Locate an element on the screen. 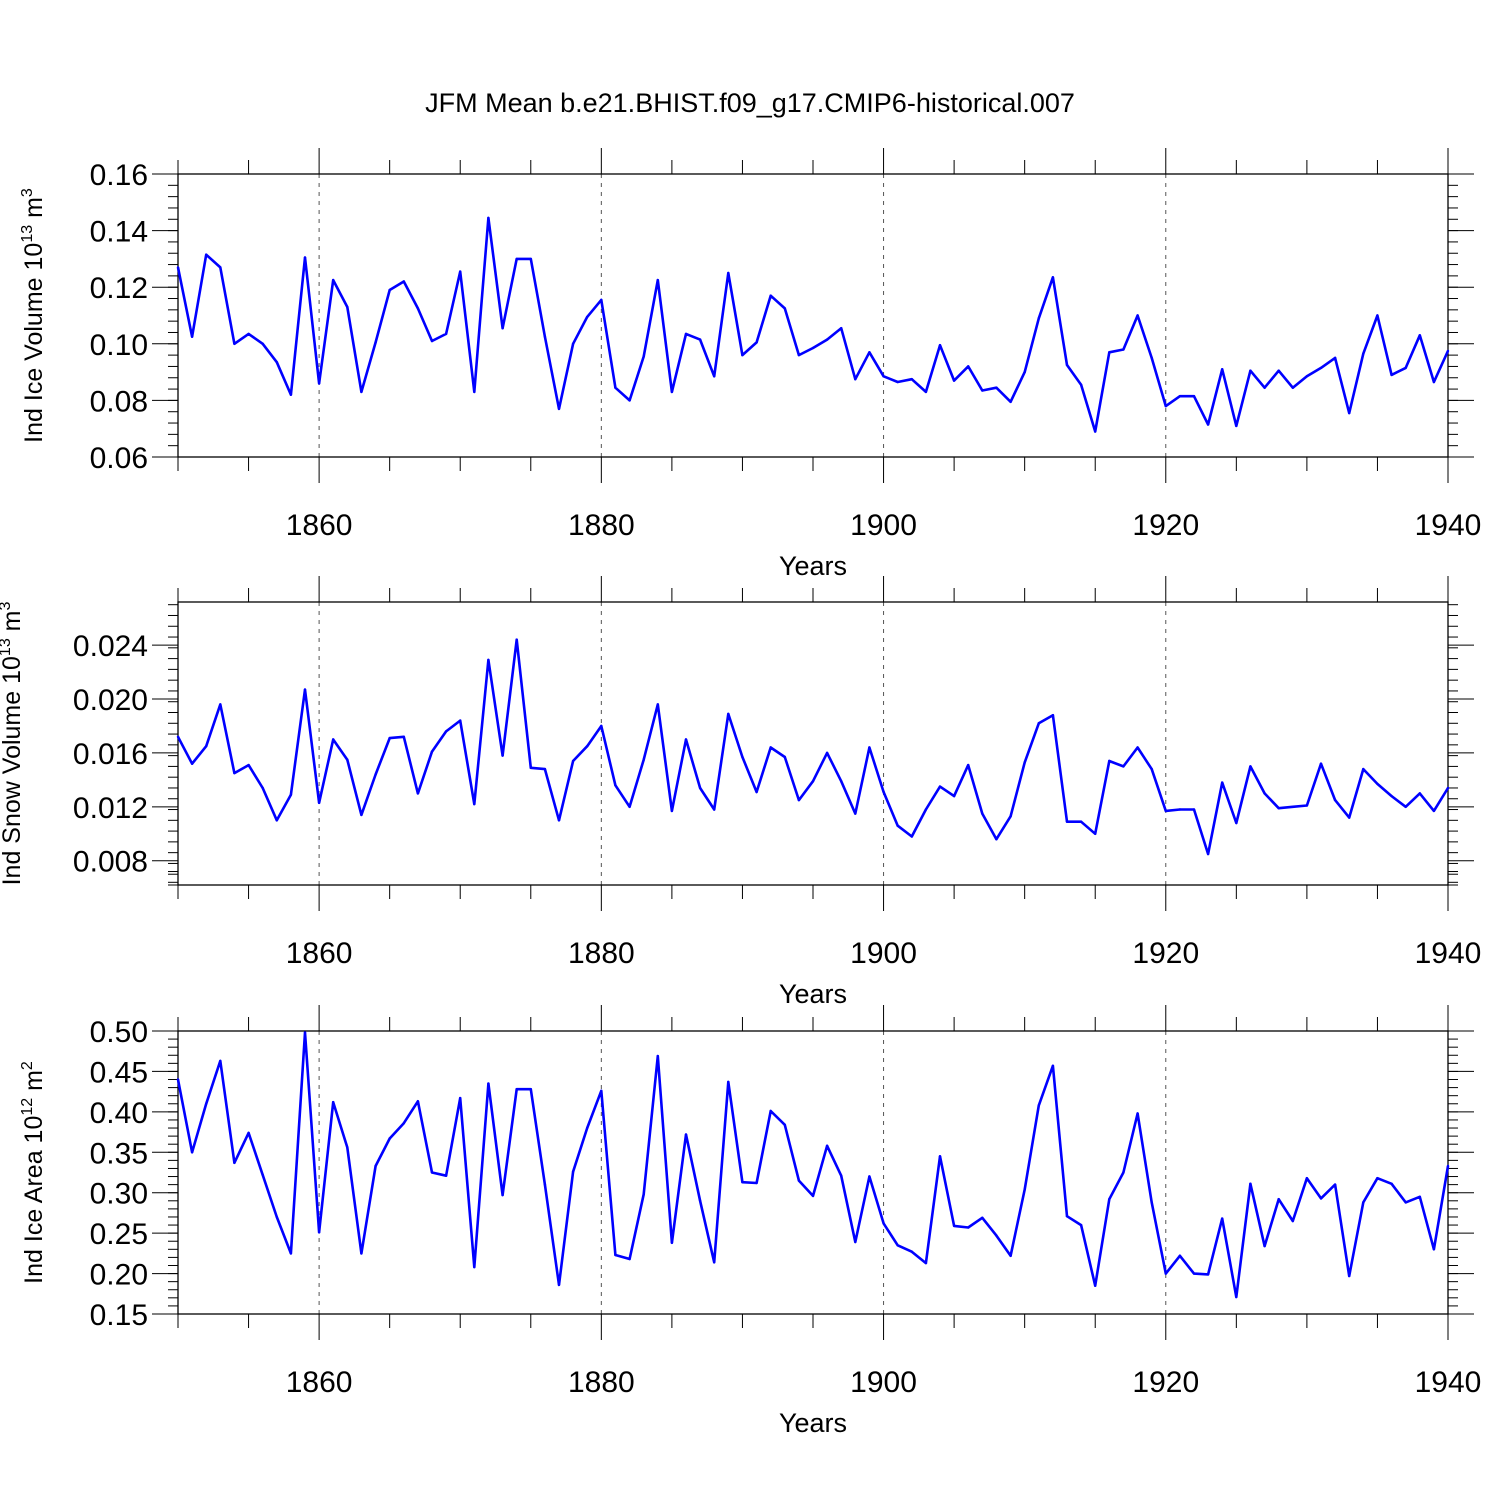  x-tick-label: 1880 is located at coordinates (601, 953).